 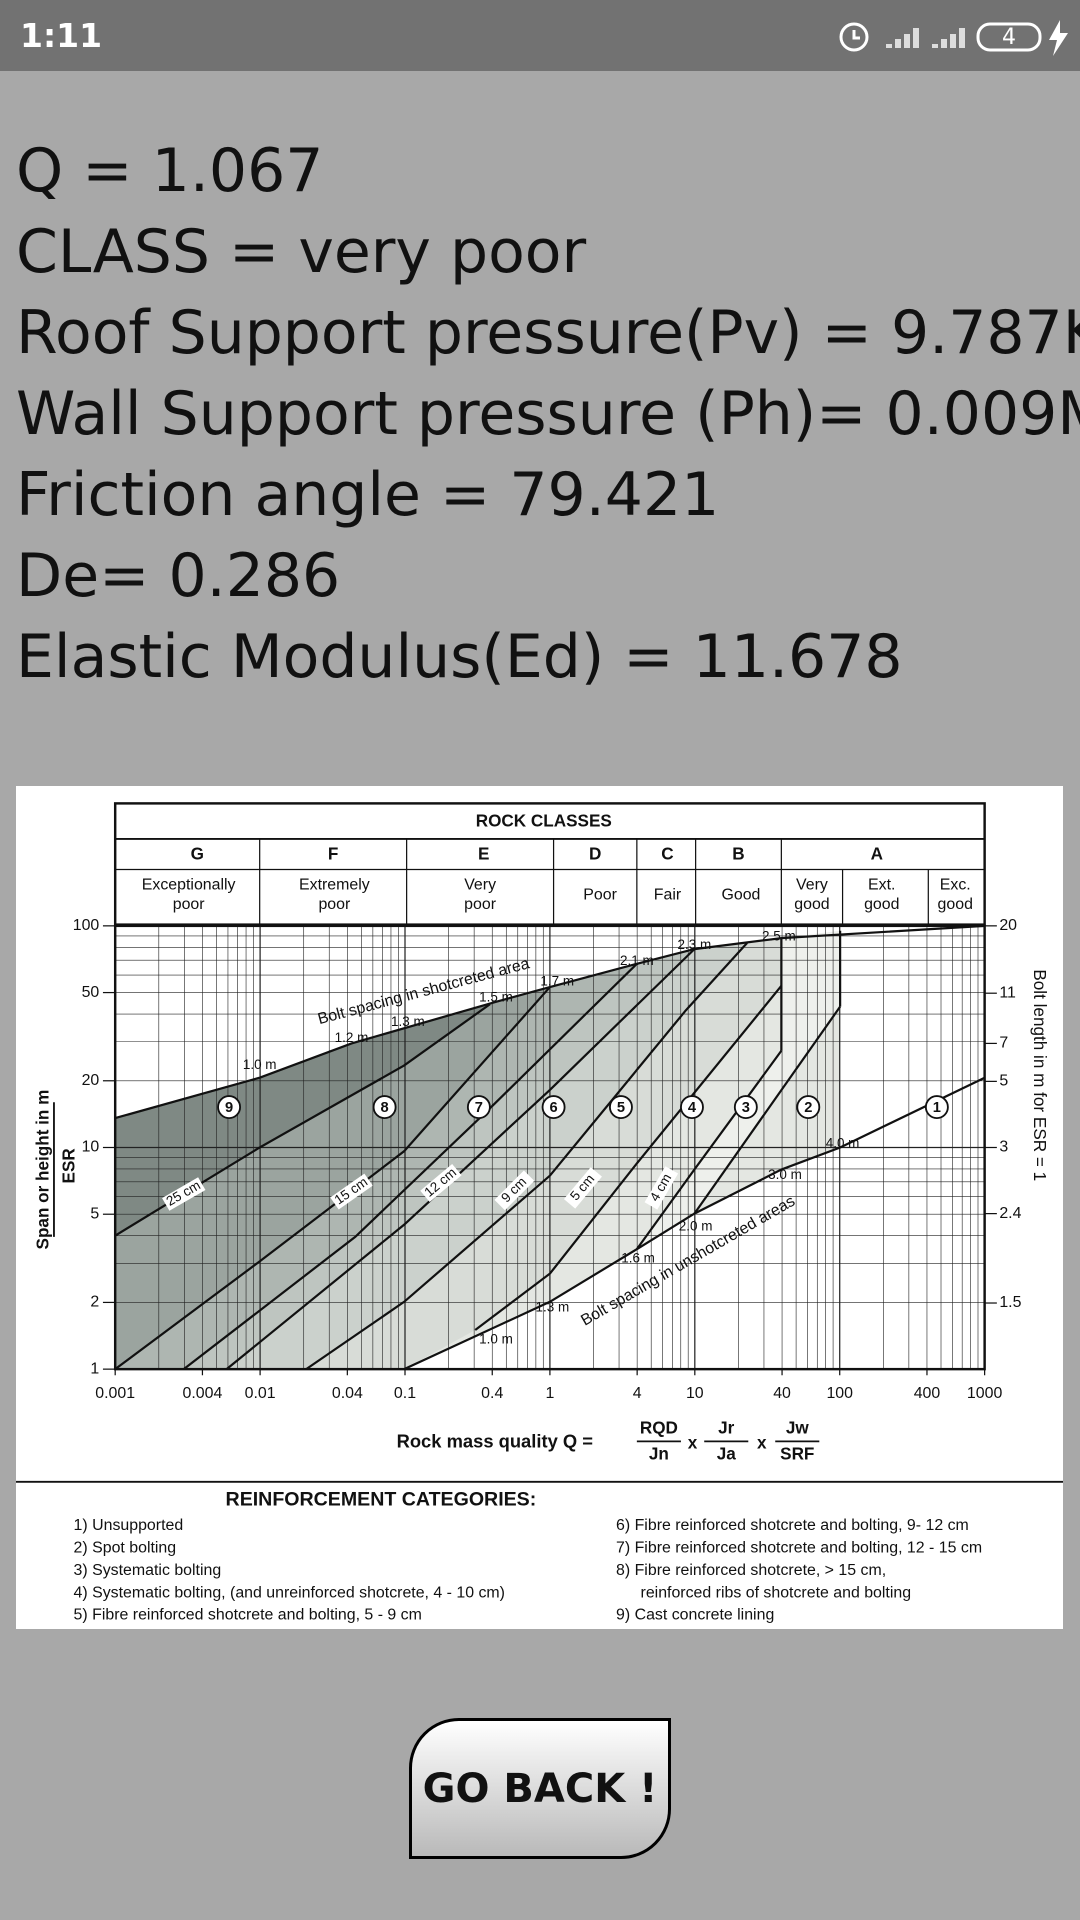 I want to click on spacing-label: 2.3 m, so click(x=695, y=944).